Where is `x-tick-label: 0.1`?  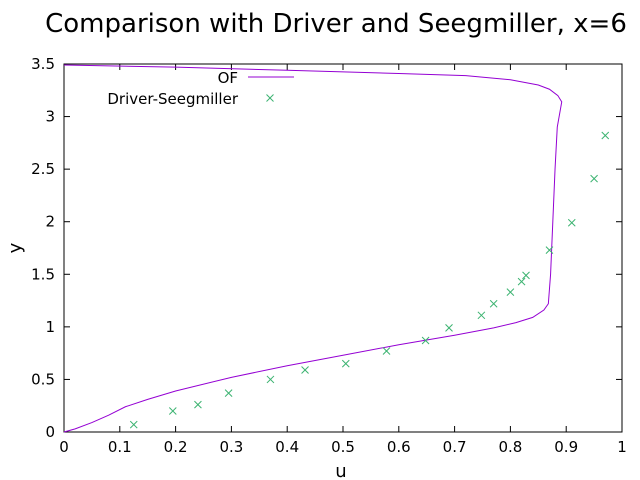 x-tick-label: 0.1 is located at coordinates (120, 447).